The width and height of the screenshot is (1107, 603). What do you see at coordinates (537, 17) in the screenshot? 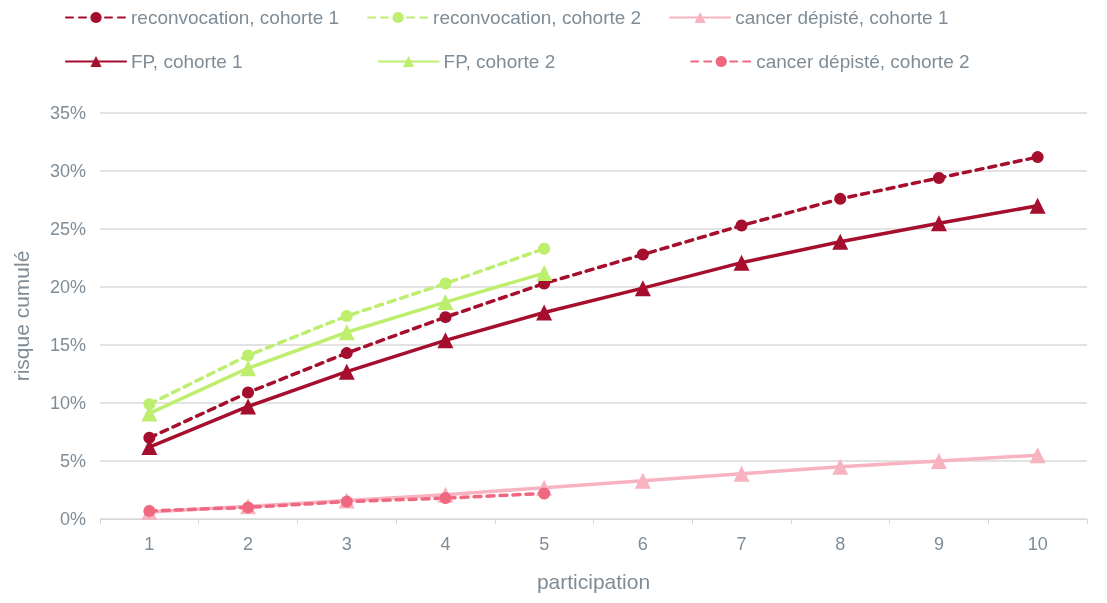
I see `legend-label: reconvocation, cohorte 2` at bounding box center [537, 17].